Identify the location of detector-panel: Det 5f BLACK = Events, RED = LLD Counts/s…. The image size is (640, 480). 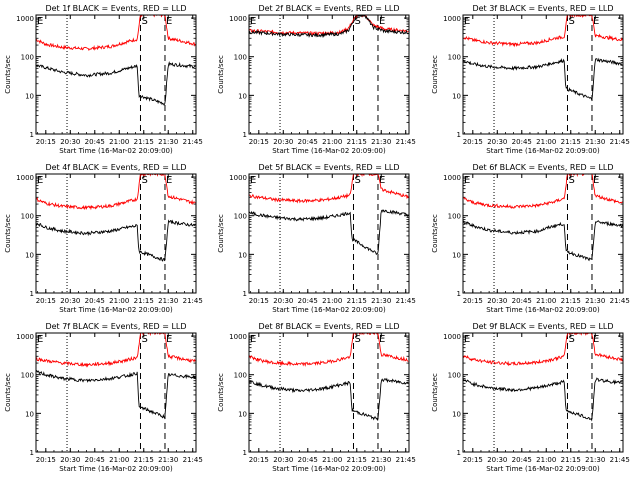
(316, 238).